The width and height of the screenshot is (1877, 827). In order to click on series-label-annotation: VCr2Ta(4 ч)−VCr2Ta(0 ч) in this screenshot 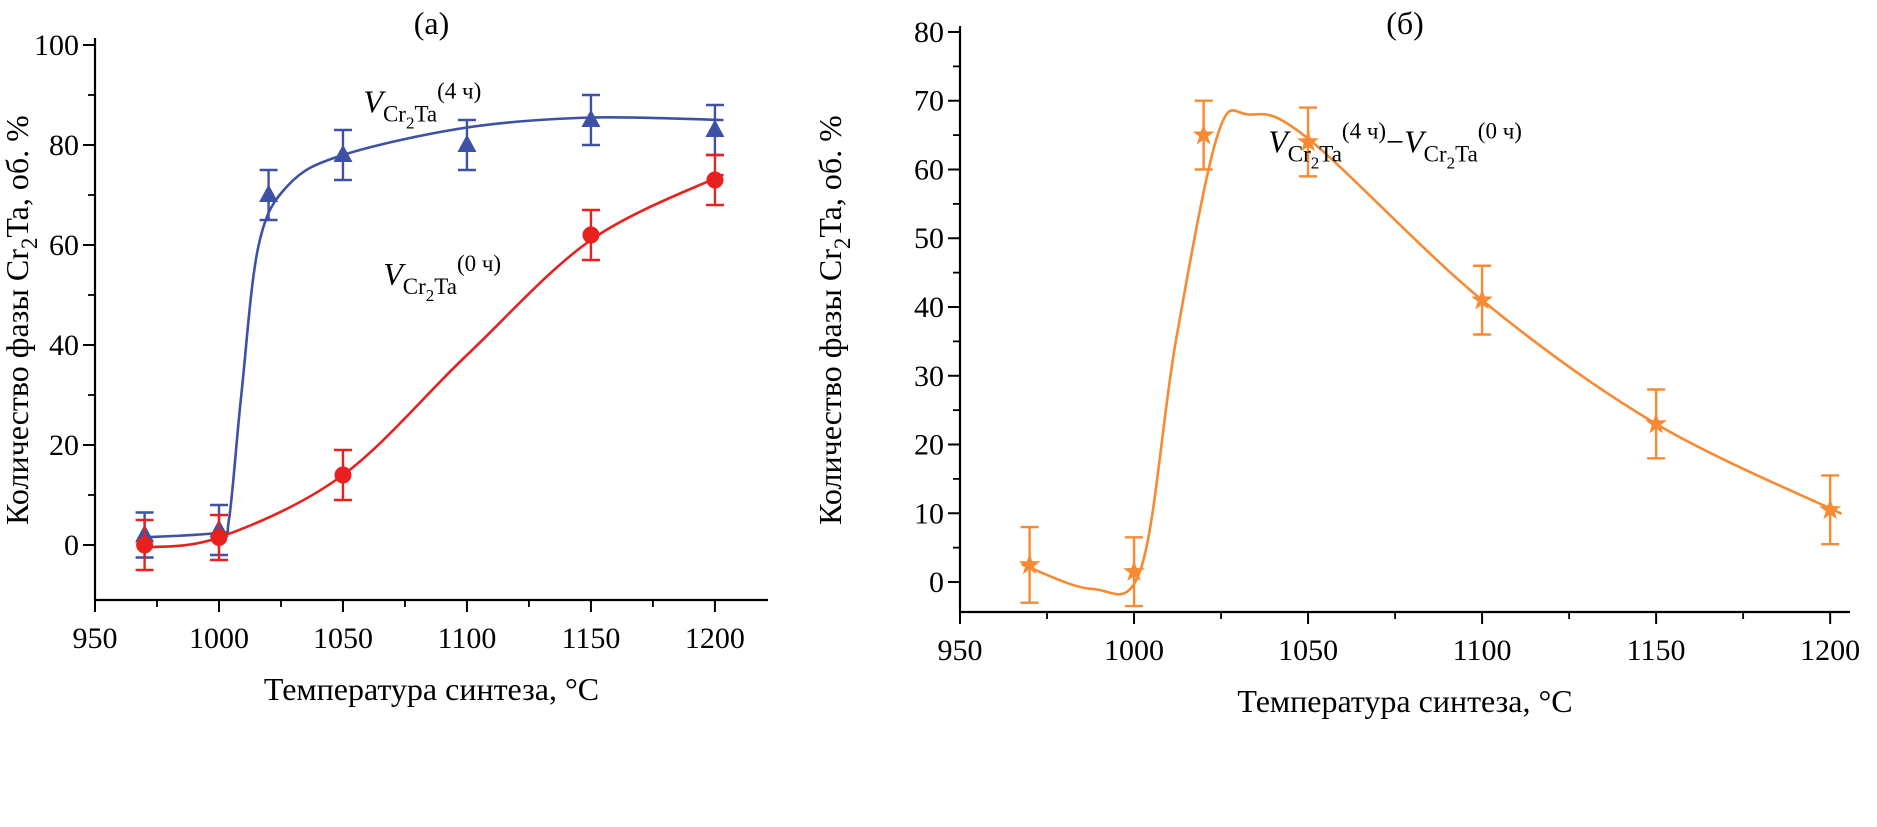, I will do `click(1395, 145)`.